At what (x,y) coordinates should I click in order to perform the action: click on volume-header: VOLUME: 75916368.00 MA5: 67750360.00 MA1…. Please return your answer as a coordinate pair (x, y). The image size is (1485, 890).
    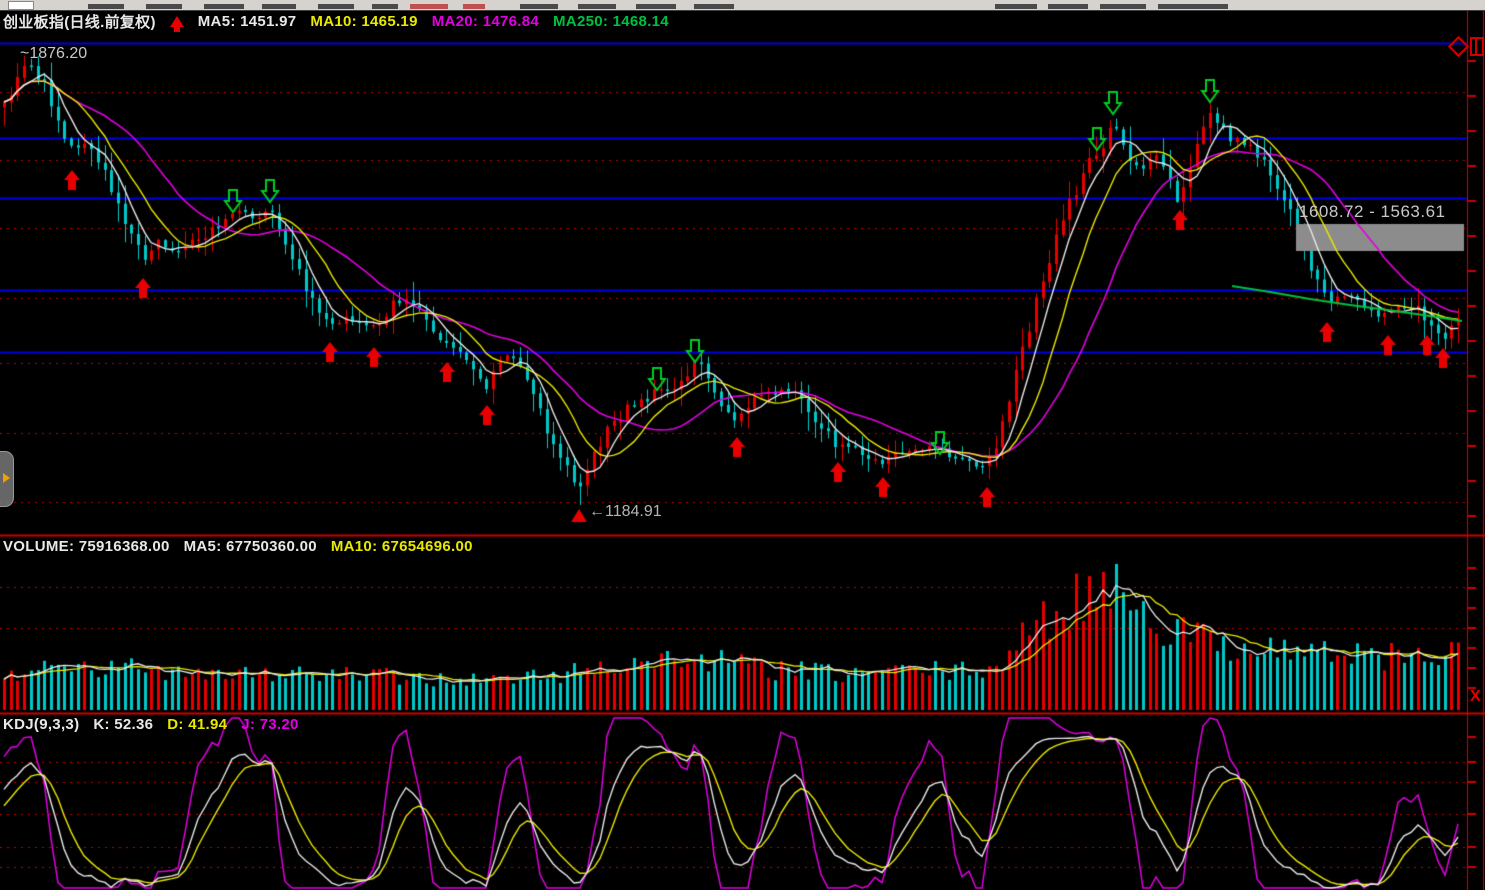
    Looking at the image, I should click on (238, 546).